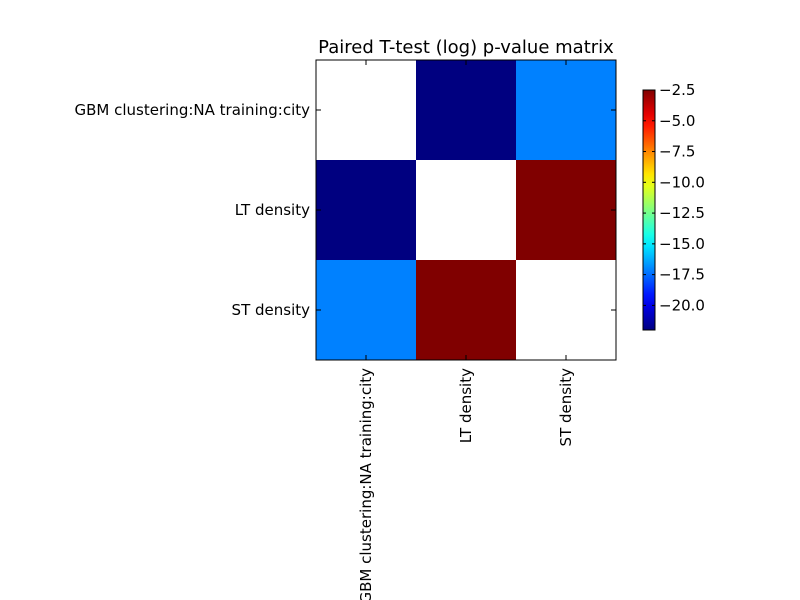  Describe the element at coordinates (272, 210) in the screenshot. I see `row-label: LT density` at that location.